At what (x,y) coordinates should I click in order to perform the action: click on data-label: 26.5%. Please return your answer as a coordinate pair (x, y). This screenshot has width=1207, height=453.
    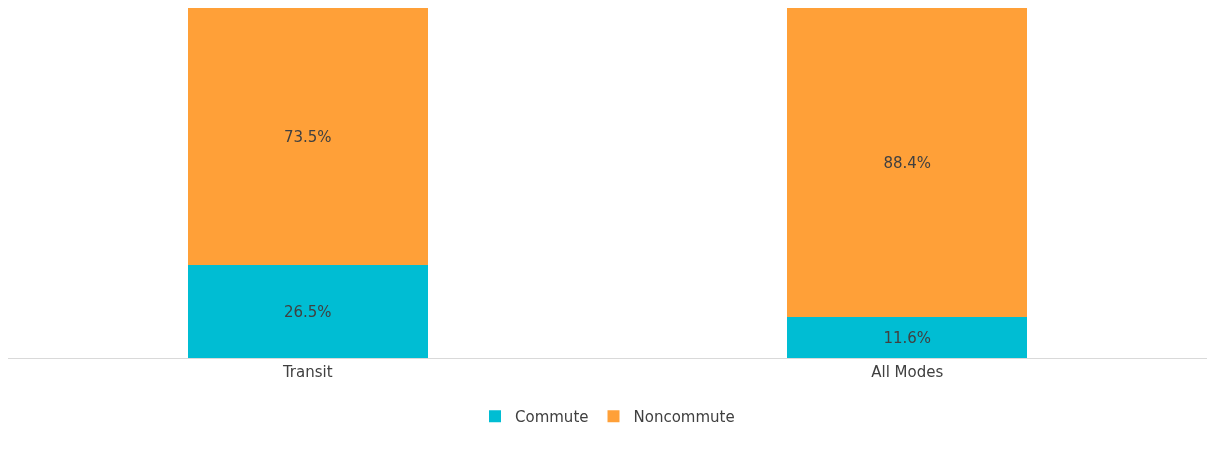
    Looking at the image, I should click on (307, 311).